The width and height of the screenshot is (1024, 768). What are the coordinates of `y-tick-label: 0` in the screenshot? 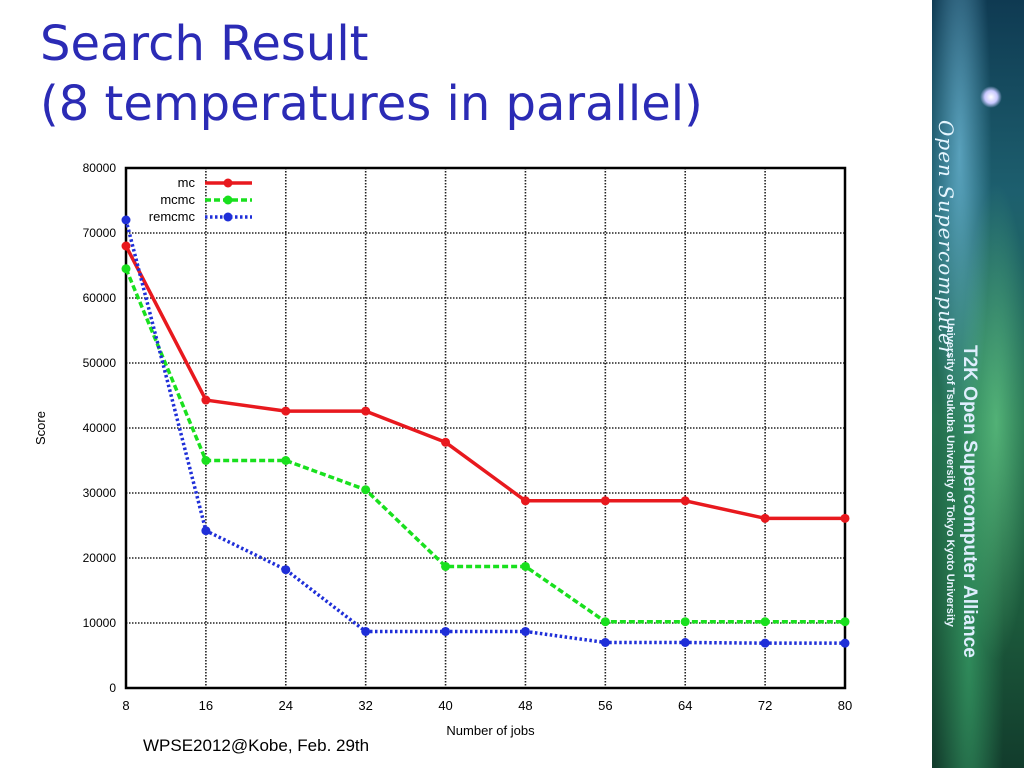 It's located at (112, 688).